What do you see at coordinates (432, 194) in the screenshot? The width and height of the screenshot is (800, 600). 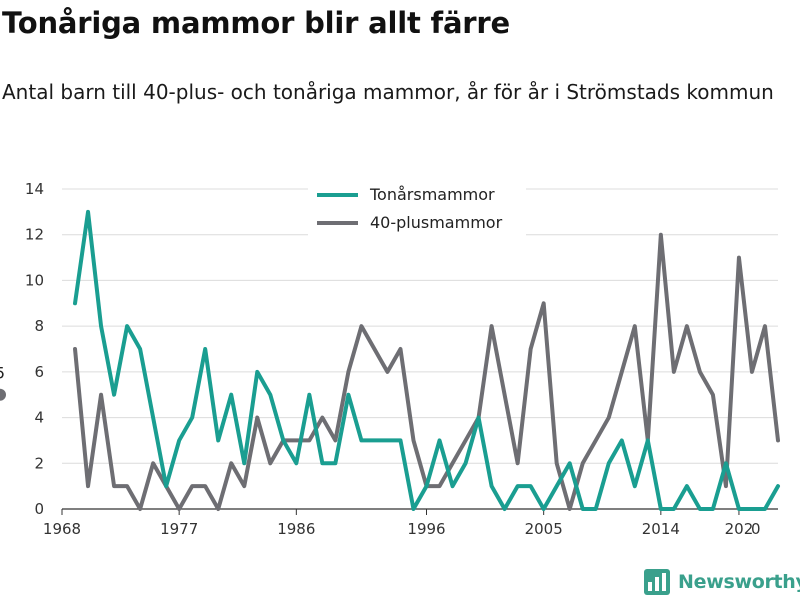 I see `legend-label-tonarsmammor: Tonårsmammor` at bounding box center [432, 194].